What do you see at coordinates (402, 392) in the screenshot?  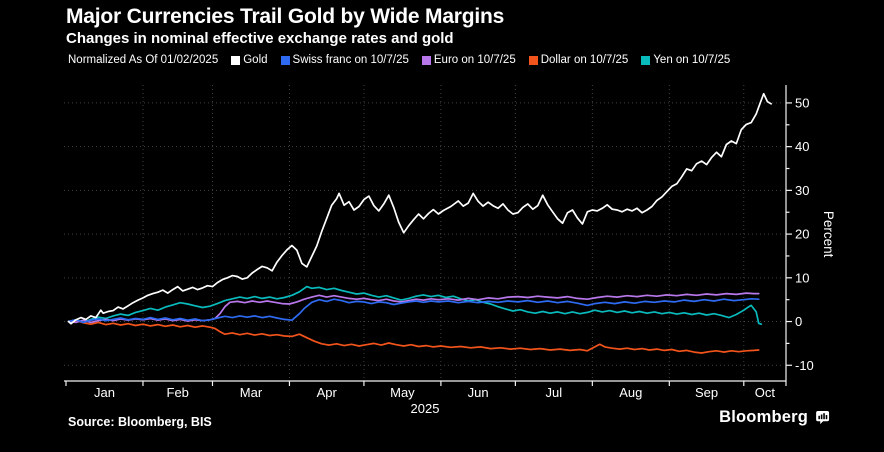 I see `x-tick-label: May` at bounding box center [402, 392].